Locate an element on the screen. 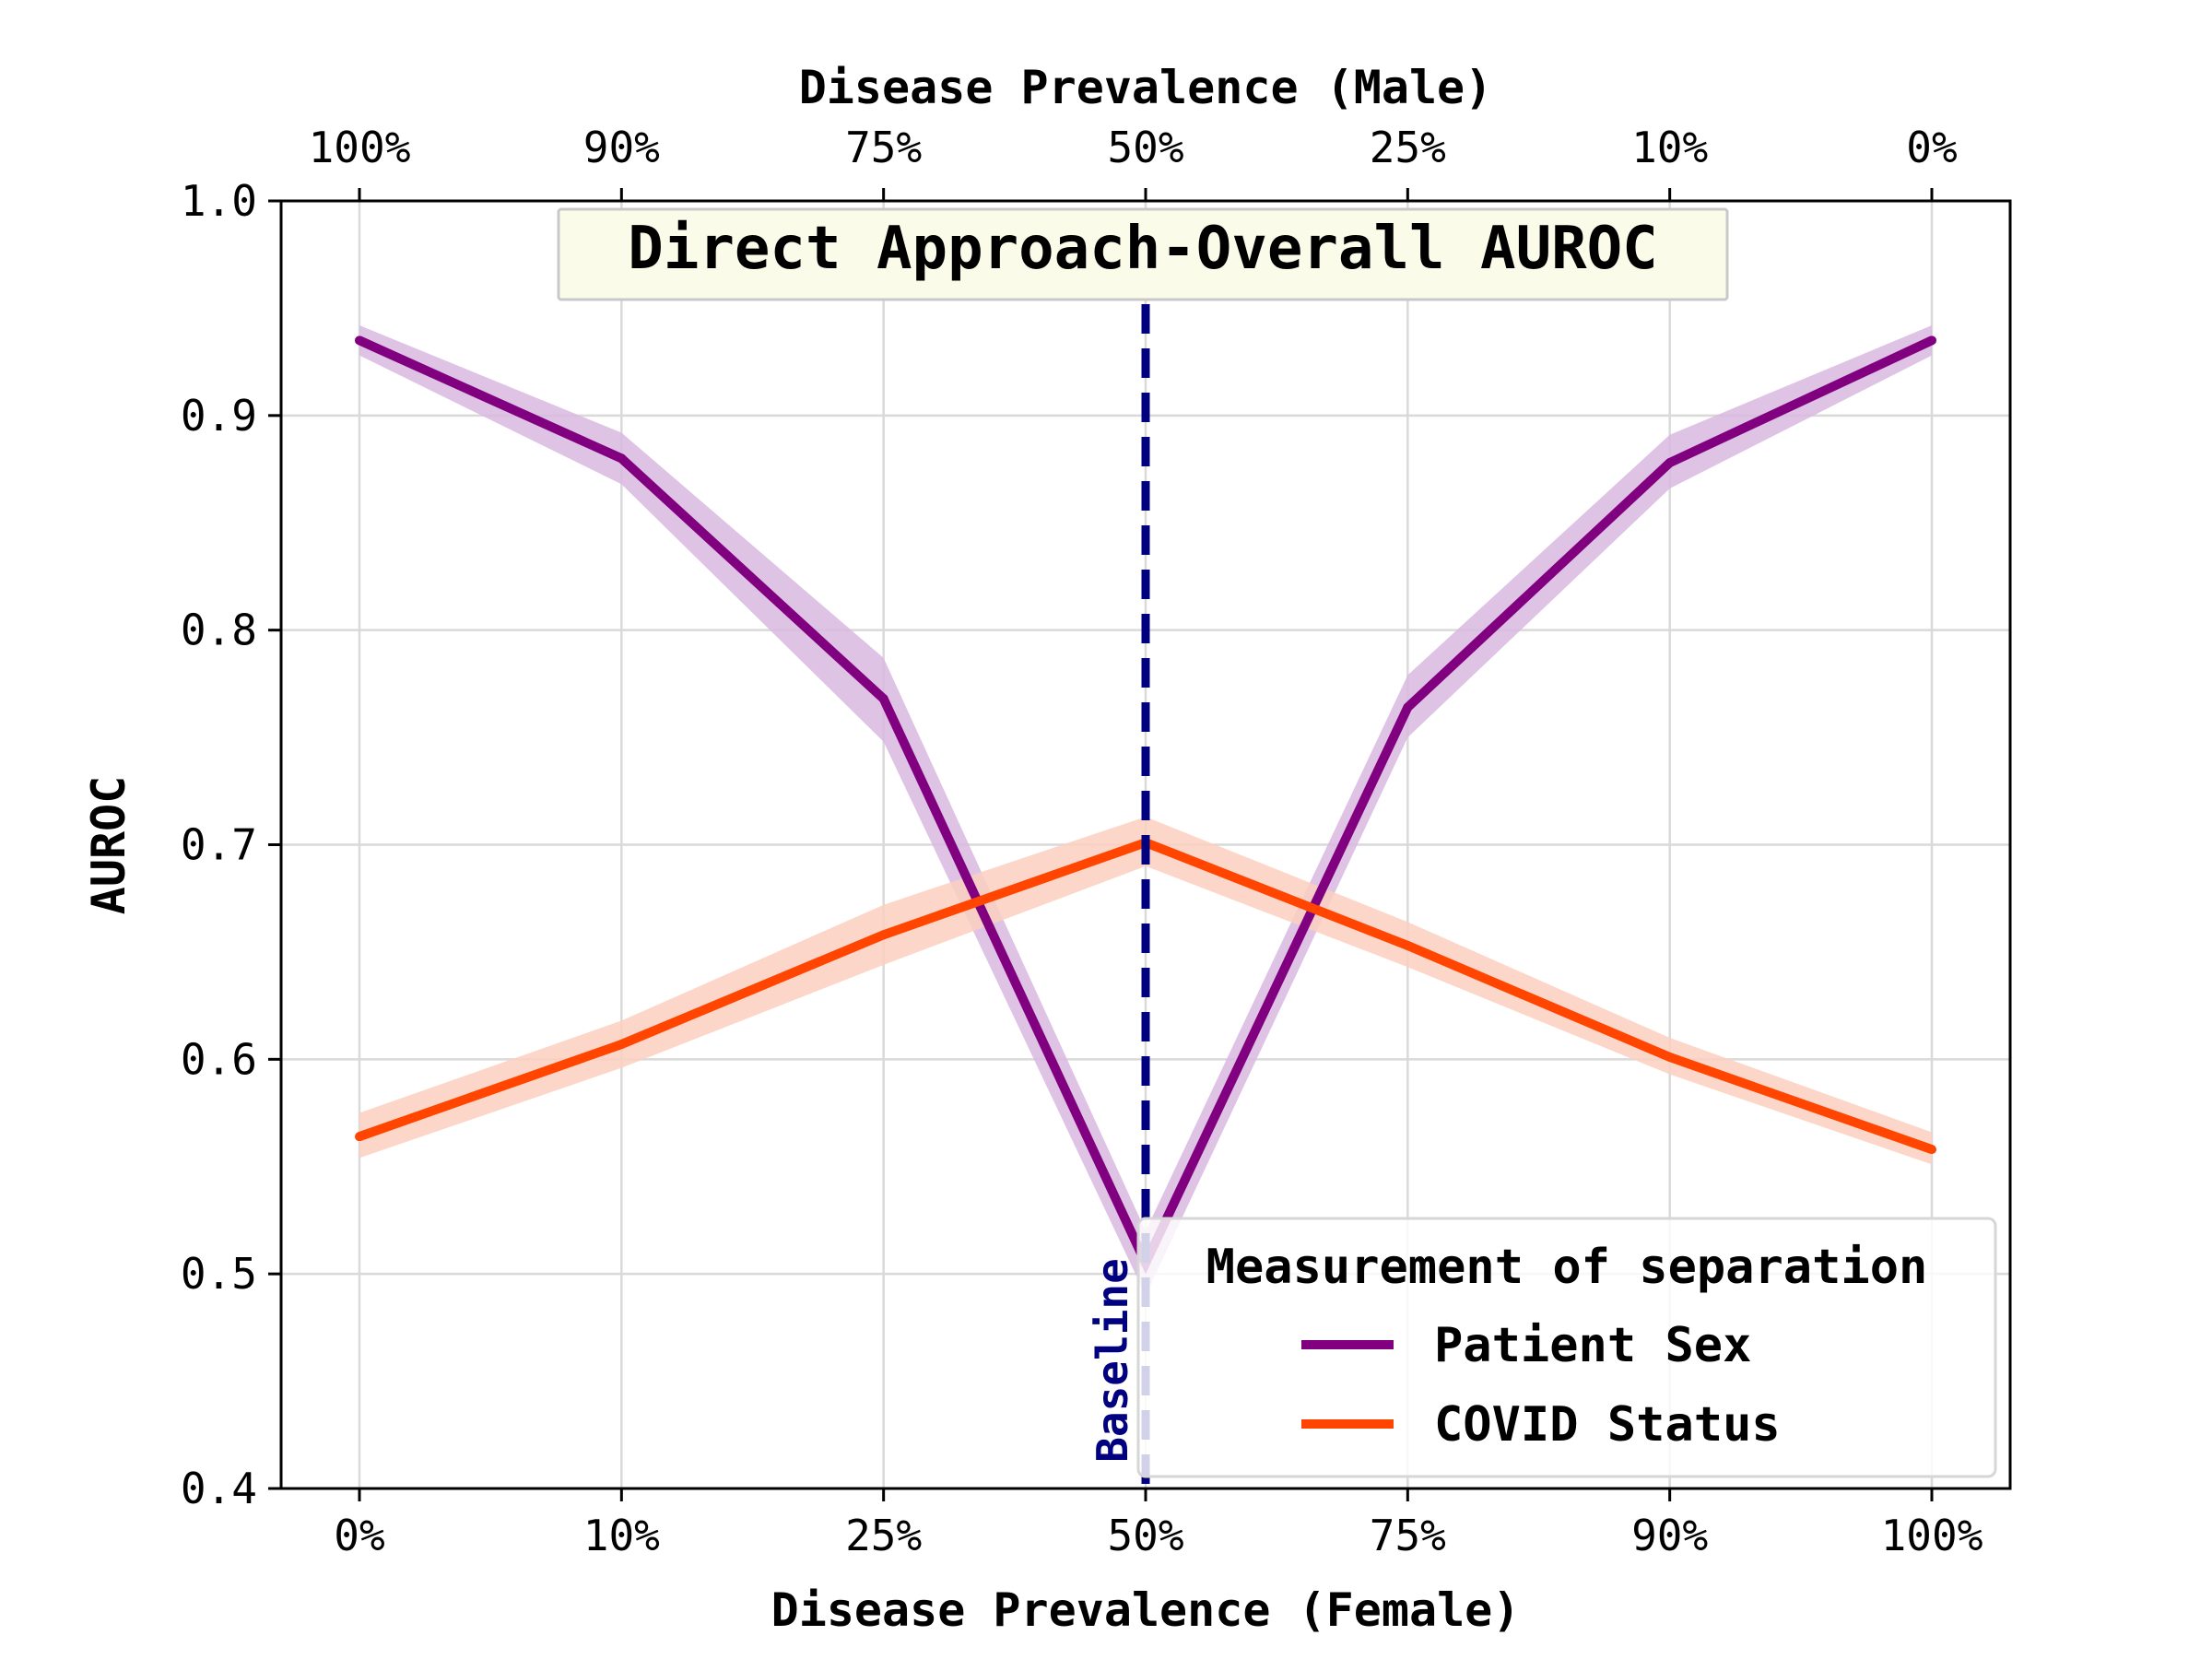 The height and width of the screenshot is (1659, 2212). legend-label-covid-status: COVID Status is located at coordinates (1607, 1425).